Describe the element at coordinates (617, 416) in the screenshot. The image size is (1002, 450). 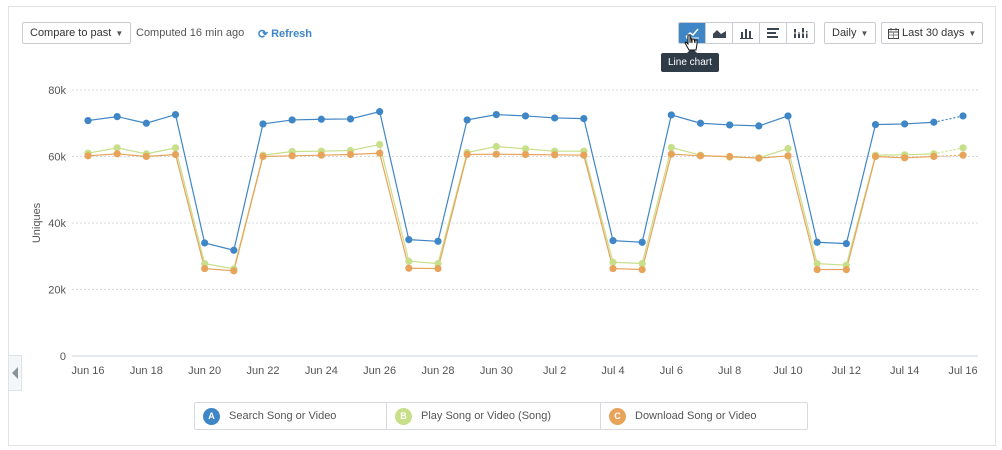
I see `series-badge: C` at that location.